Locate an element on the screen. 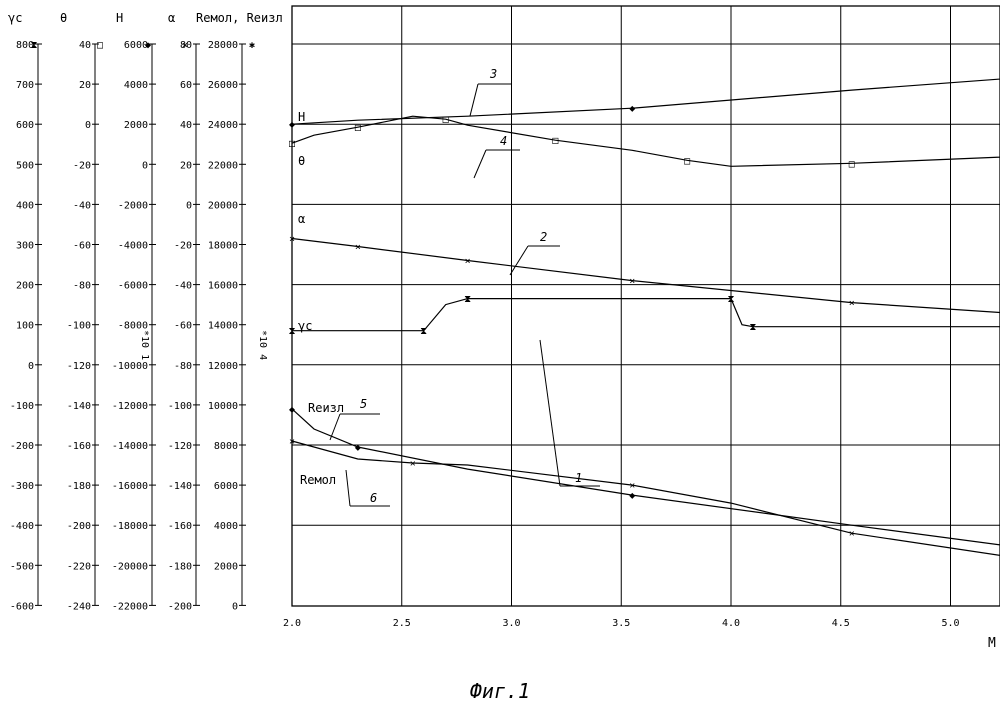  scale-tick-label: 24000 is located at coordinates (223, 125).